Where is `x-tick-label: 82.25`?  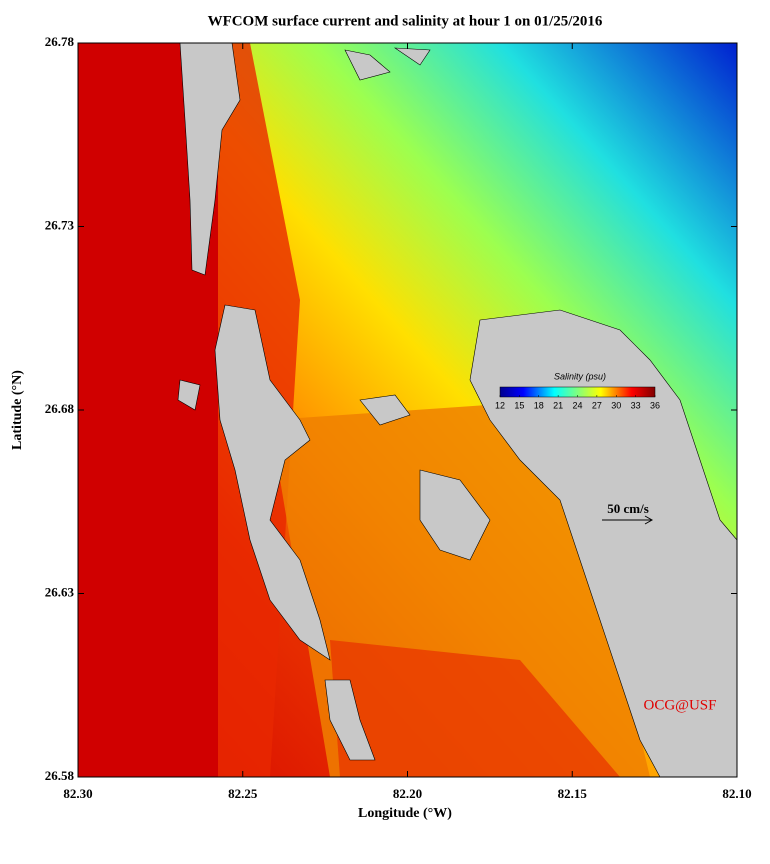 x-tick-label: 82.25 is located at coordinates (243, 793).